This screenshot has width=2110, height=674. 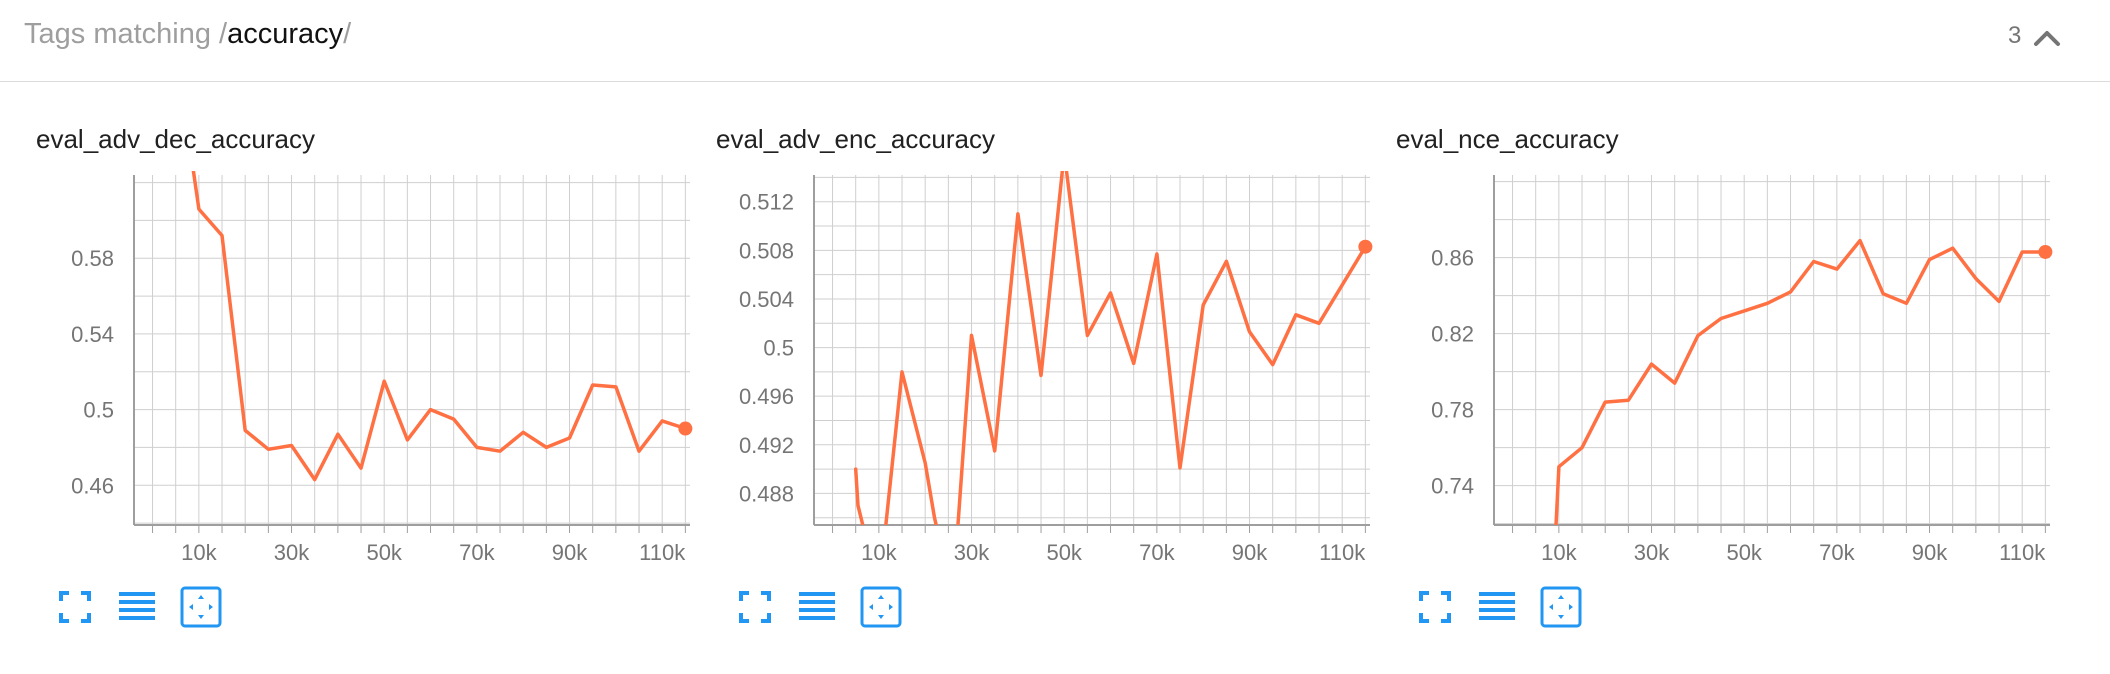 What do you see at coordinates (92, 258) in the screenshot?
I see `y-tick-label: 0.58` at bounding box center [92, 258].